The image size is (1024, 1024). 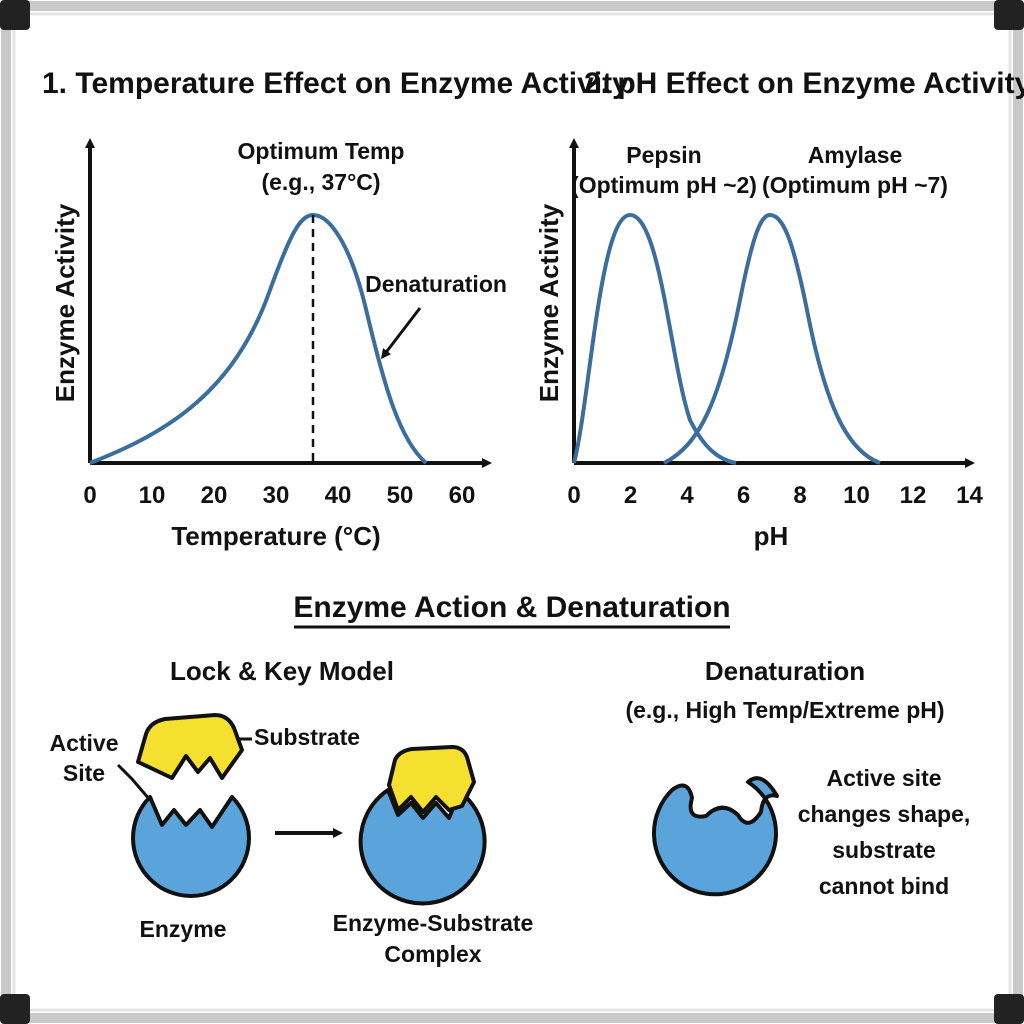 What do you see at coordinates (549, 302) in the screenshot?
I see `ph-y-label: Enzyme Activity` at bounding box center [549, 302].